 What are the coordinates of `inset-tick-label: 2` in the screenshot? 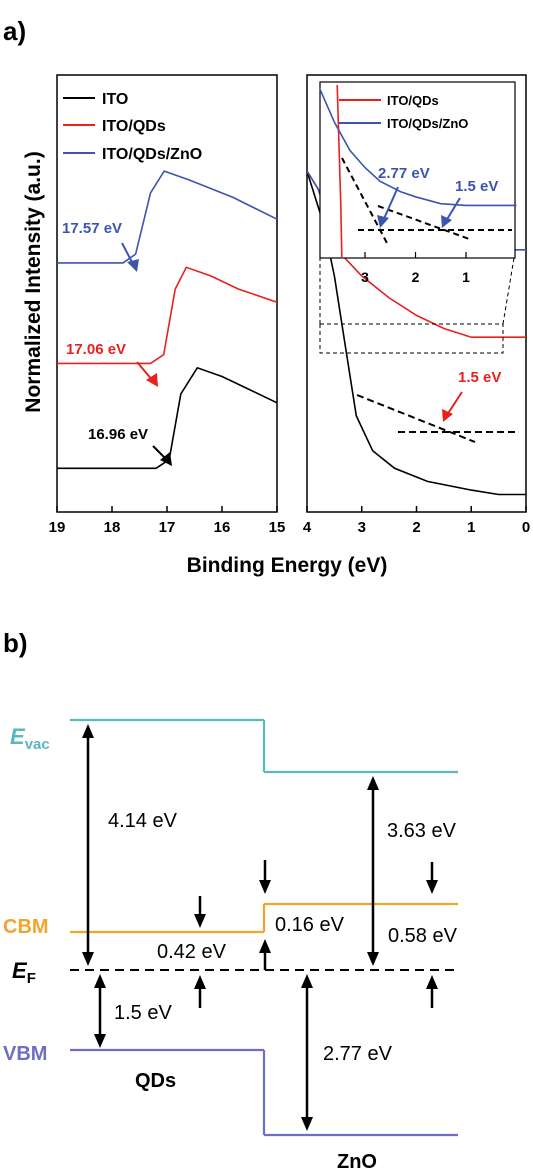 It's located at (416, 277).